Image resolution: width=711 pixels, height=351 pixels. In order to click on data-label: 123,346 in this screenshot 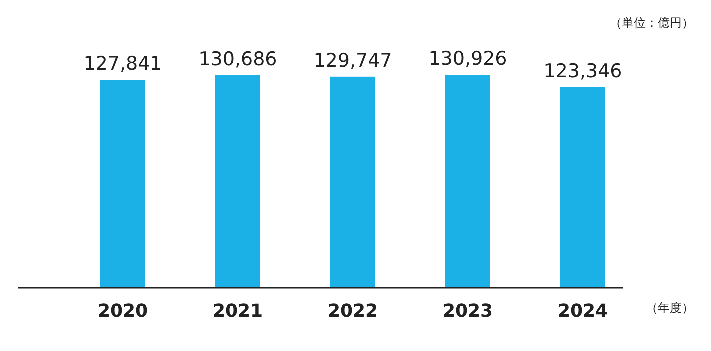, I will do `click(583, 71)`.